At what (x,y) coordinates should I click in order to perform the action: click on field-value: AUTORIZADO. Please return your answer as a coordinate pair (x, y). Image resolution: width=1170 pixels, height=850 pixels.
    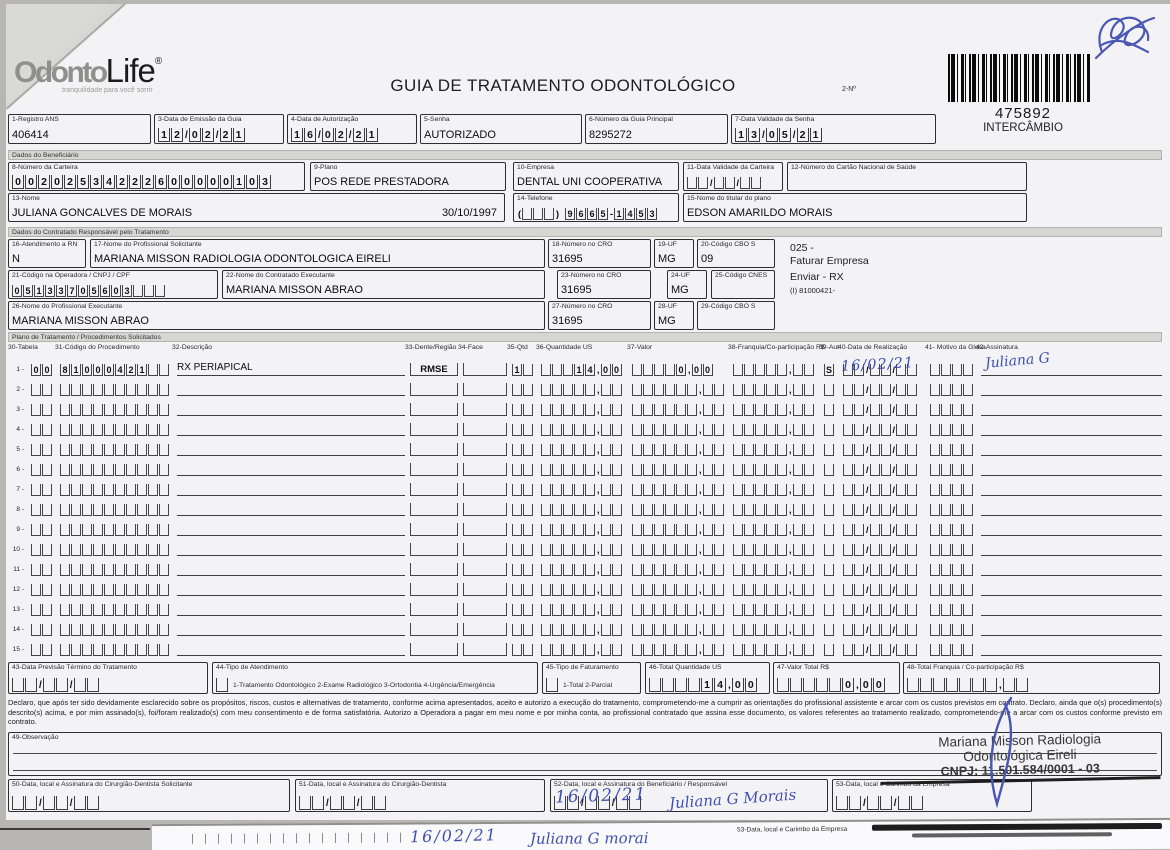
    Looking at the image, I should click on (460, 135).